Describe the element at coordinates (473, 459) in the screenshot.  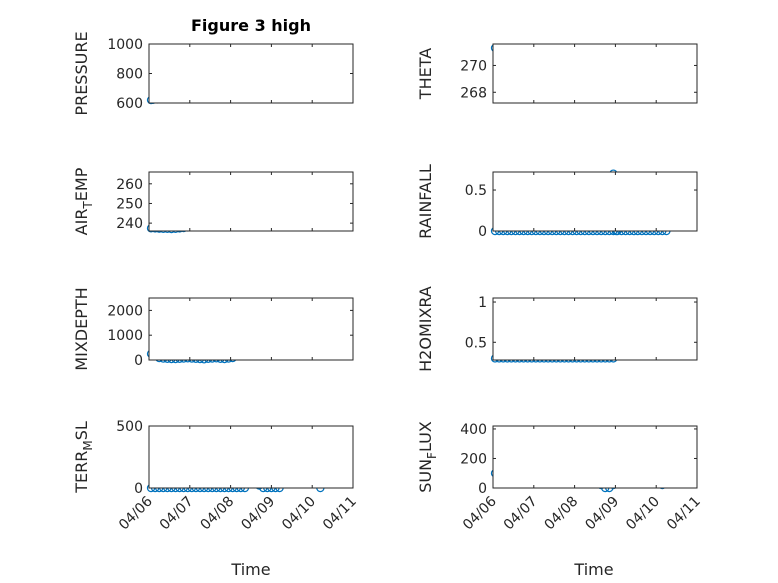
I see `y-tick-label-sun_flux: 200` at that location.